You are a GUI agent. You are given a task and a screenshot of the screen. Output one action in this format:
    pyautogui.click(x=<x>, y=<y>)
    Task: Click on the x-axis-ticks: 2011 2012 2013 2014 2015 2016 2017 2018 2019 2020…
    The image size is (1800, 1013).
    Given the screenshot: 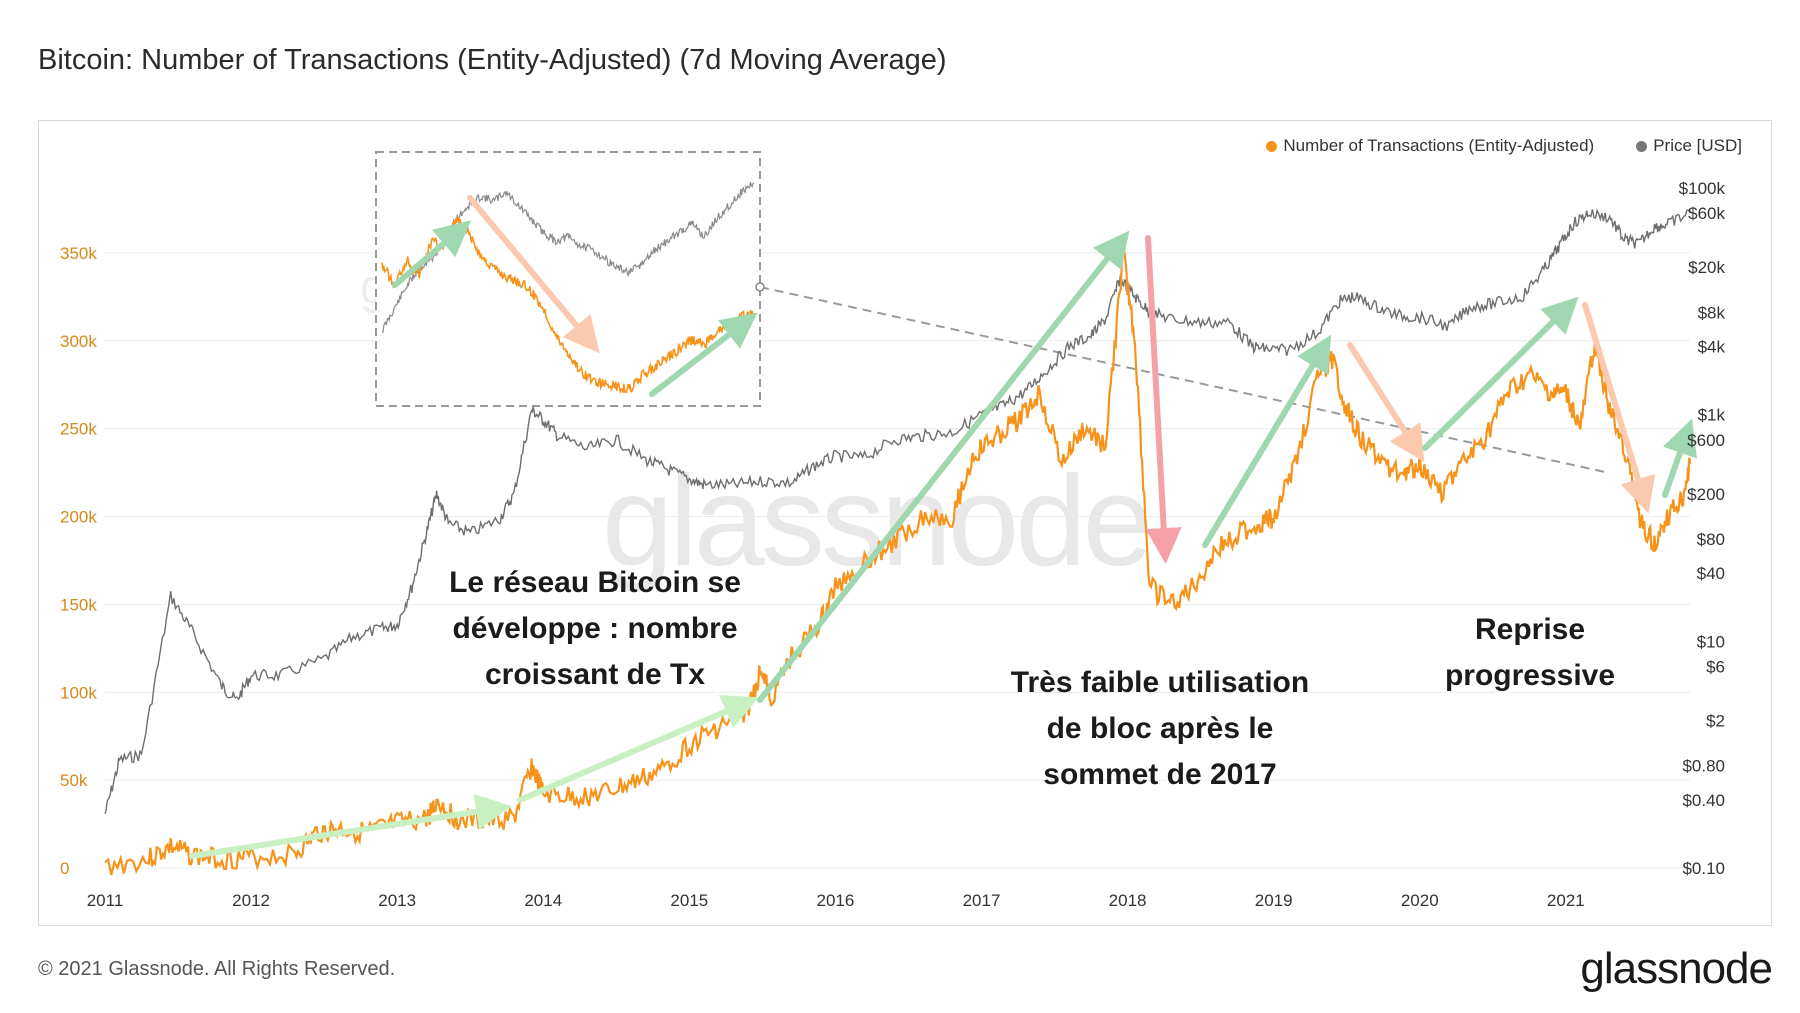 What is the action you would take?
    pyautogui.click(x=836, y=900)
    